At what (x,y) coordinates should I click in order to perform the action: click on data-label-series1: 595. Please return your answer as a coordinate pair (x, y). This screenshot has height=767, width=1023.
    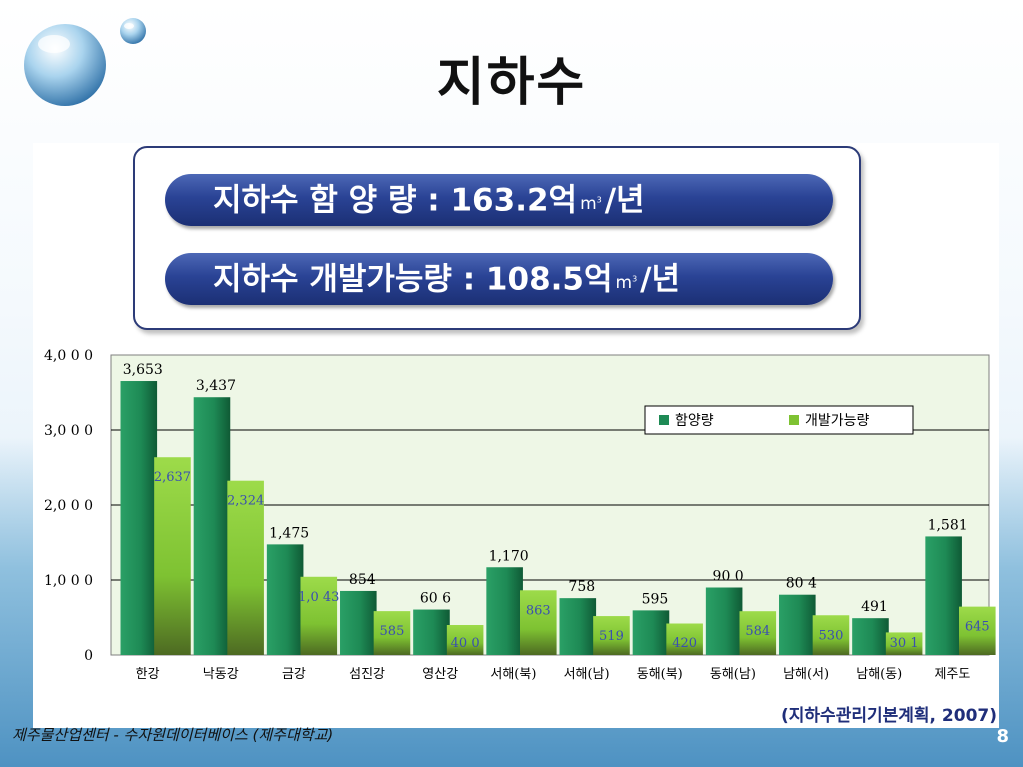
    Looking at the image, I should click on (655, 599).